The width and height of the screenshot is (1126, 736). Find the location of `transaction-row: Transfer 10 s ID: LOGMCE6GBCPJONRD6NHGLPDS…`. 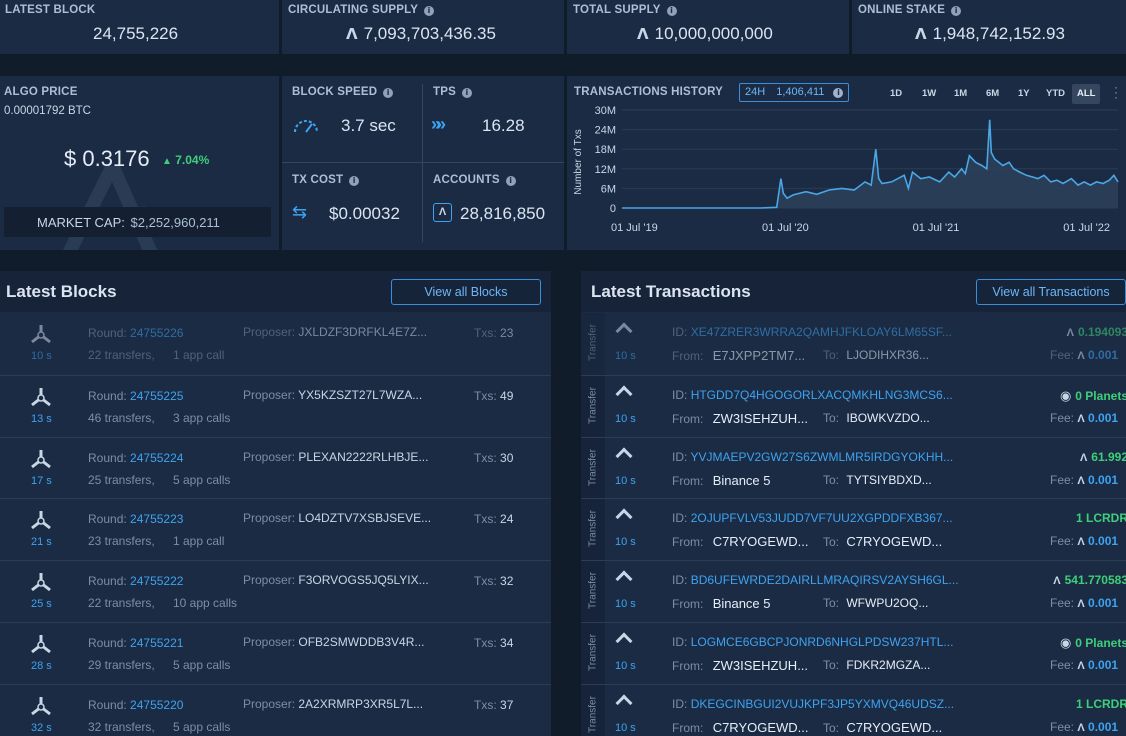

transaction-row: Transfer 10 s ID: LOGMCE6GBCPJONRD6NHGLPDS… is located at coordinates (853, 653).